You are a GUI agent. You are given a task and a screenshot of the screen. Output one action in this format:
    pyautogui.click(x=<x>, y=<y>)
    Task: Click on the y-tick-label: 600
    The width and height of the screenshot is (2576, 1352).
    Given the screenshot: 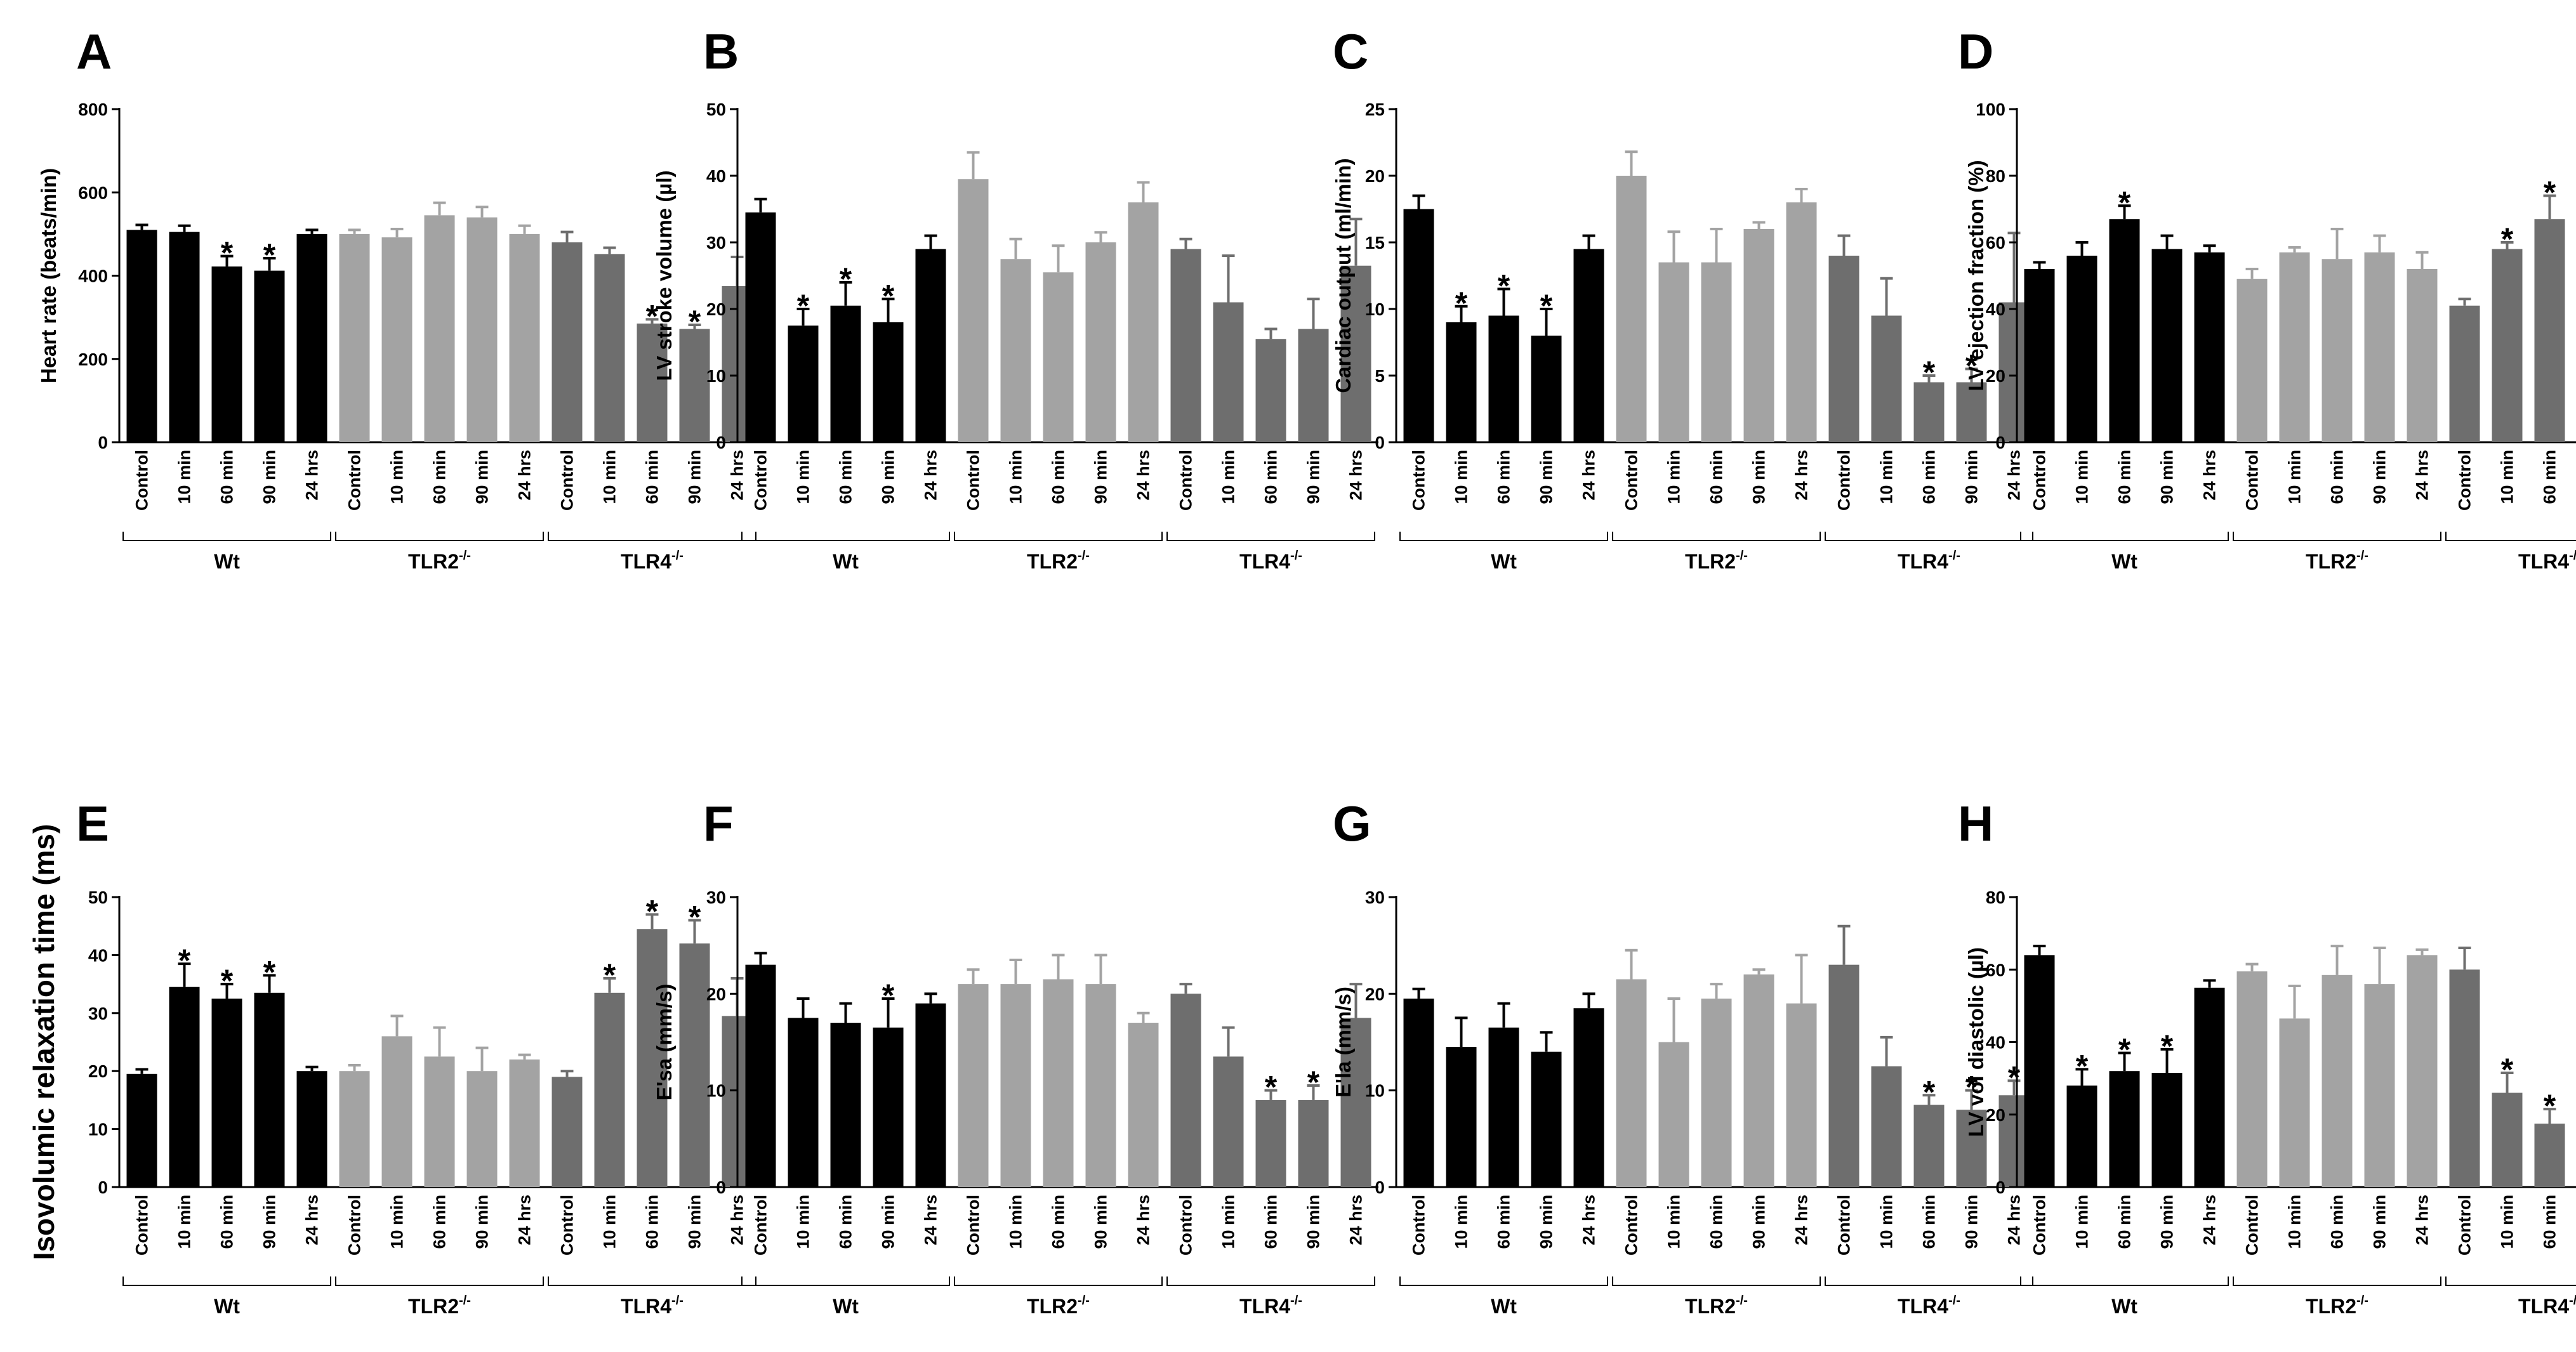 What is the action you would take?
    pyautogui.click(x=93, y=192)
    